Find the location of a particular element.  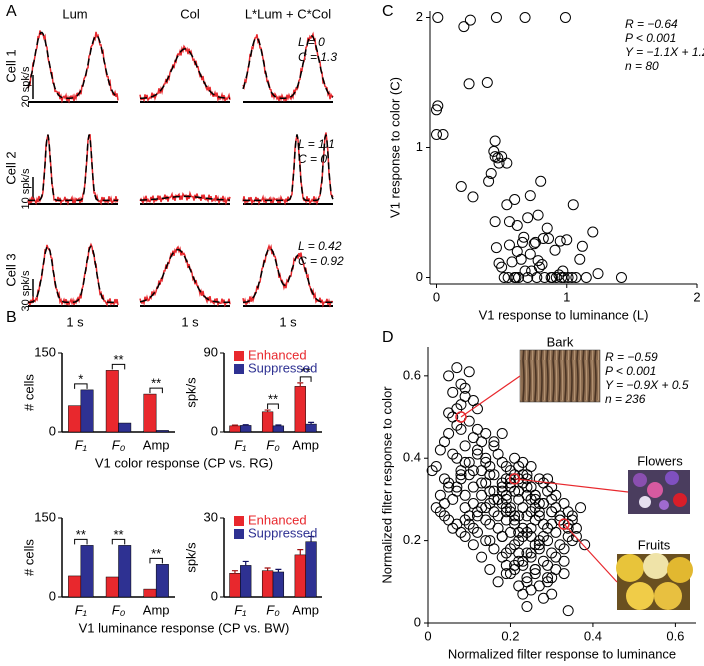

l-coefficient: L = 0 is located at coordinates (311, 42).